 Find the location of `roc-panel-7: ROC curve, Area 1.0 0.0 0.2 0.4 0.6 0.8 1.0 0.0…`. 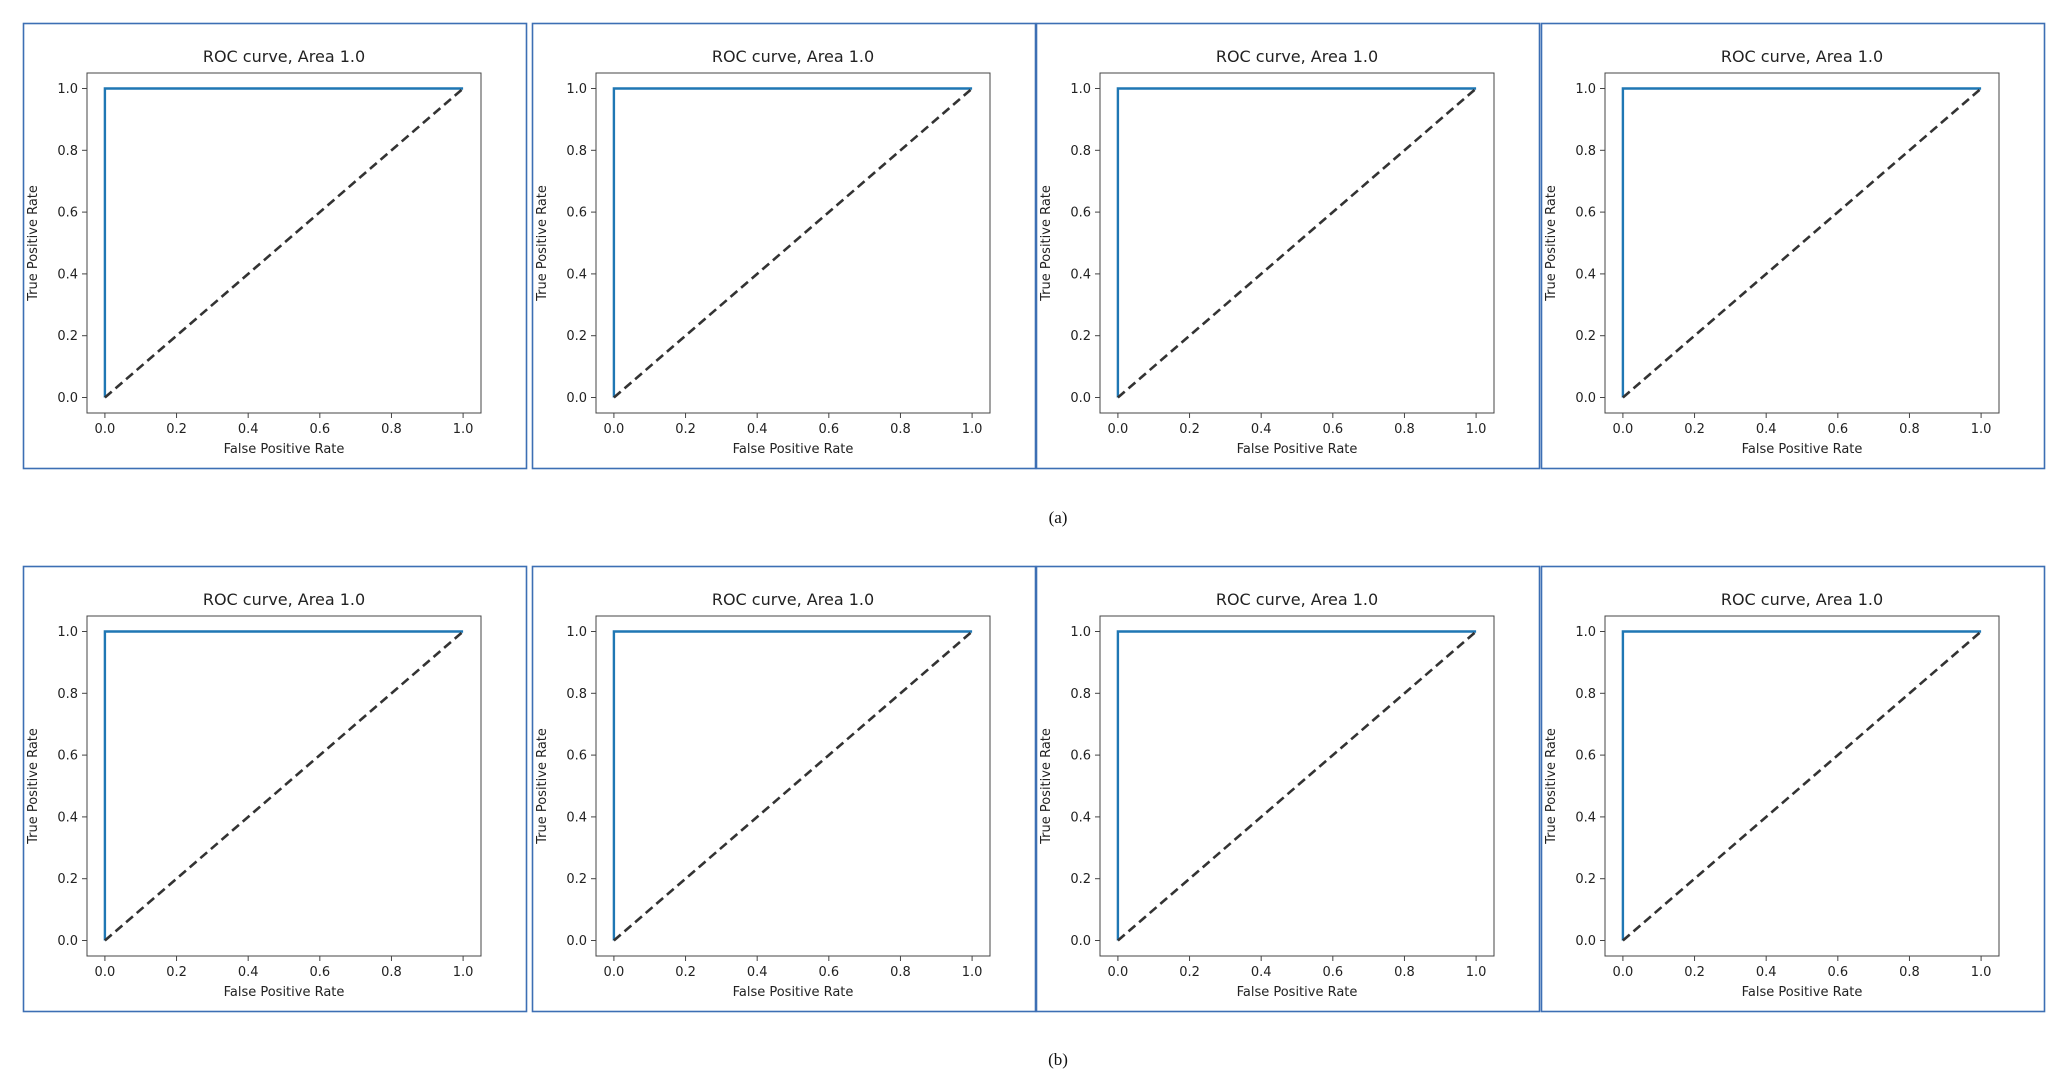

roc-panel-7: ROC curve, Area 1.0 0.0 0.2 0.4 0.6 0.8 1.0 0.0… is located at coordinates (1288, 789).